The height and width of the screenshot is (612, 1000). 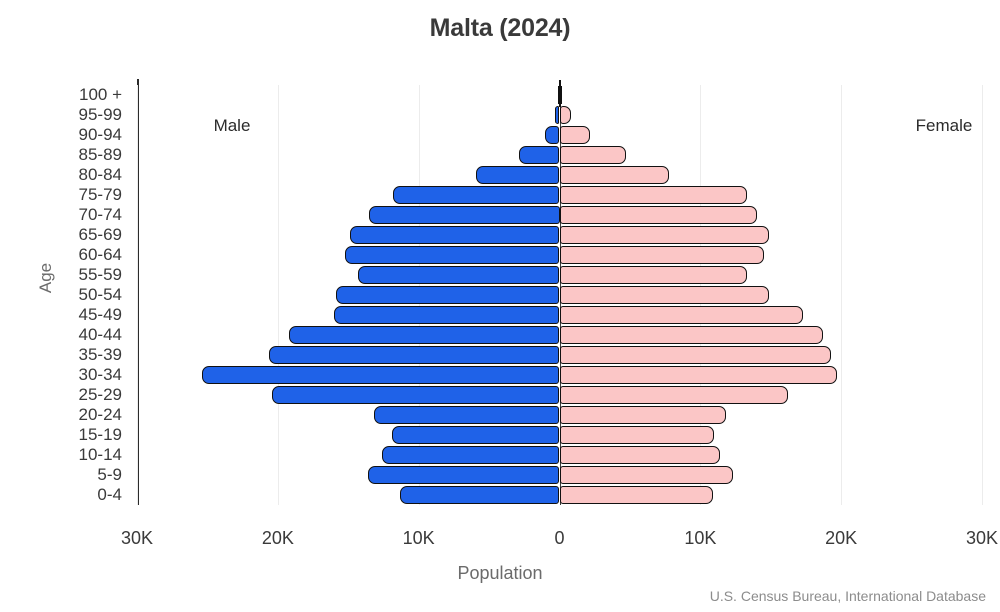 I want to click on y-tick-label: 15-19, so click(x=100, y=434).